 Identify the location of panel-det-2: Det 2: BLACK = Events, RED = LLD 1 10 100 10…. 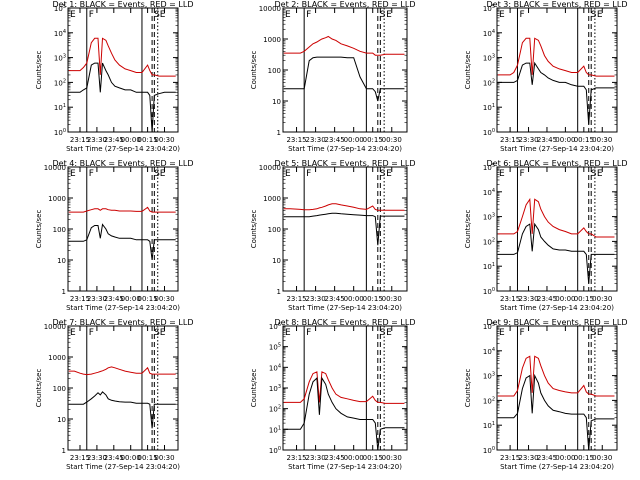
(332, 76).